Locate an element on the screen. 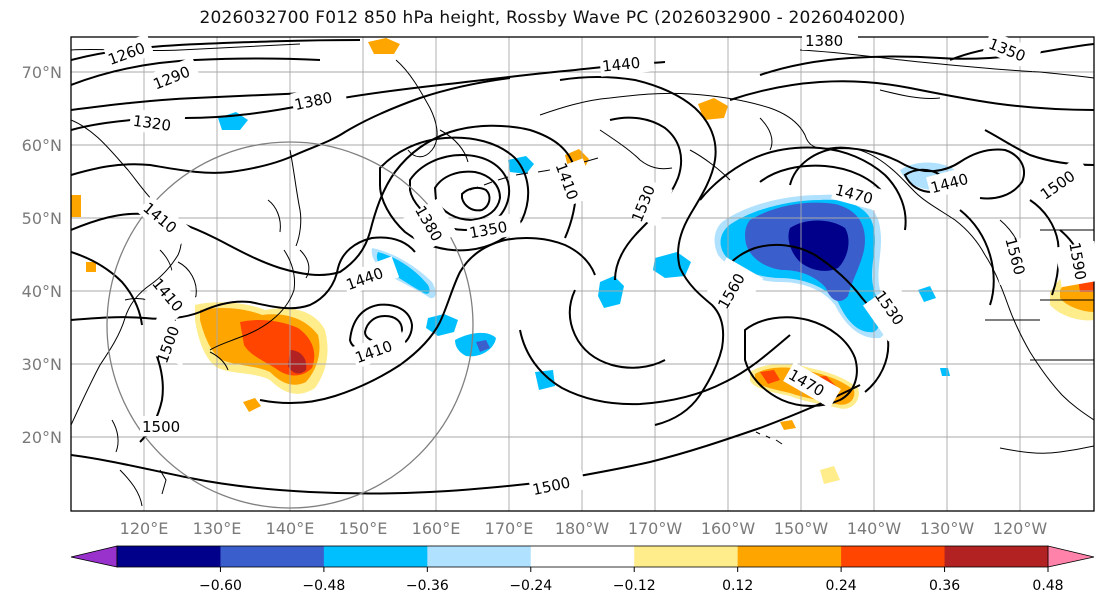  colorbar-tick-label: 0.48 is located at coordinates (1047, 586).